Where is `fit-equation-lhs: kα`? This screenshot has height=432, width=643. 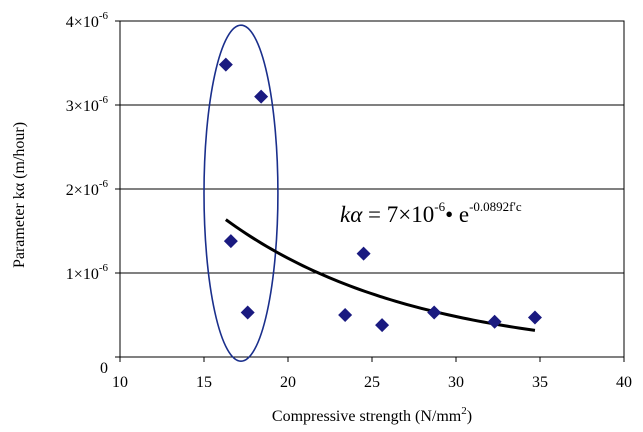 fit-equation-lhs: kα is located at coordinates (351, 214).